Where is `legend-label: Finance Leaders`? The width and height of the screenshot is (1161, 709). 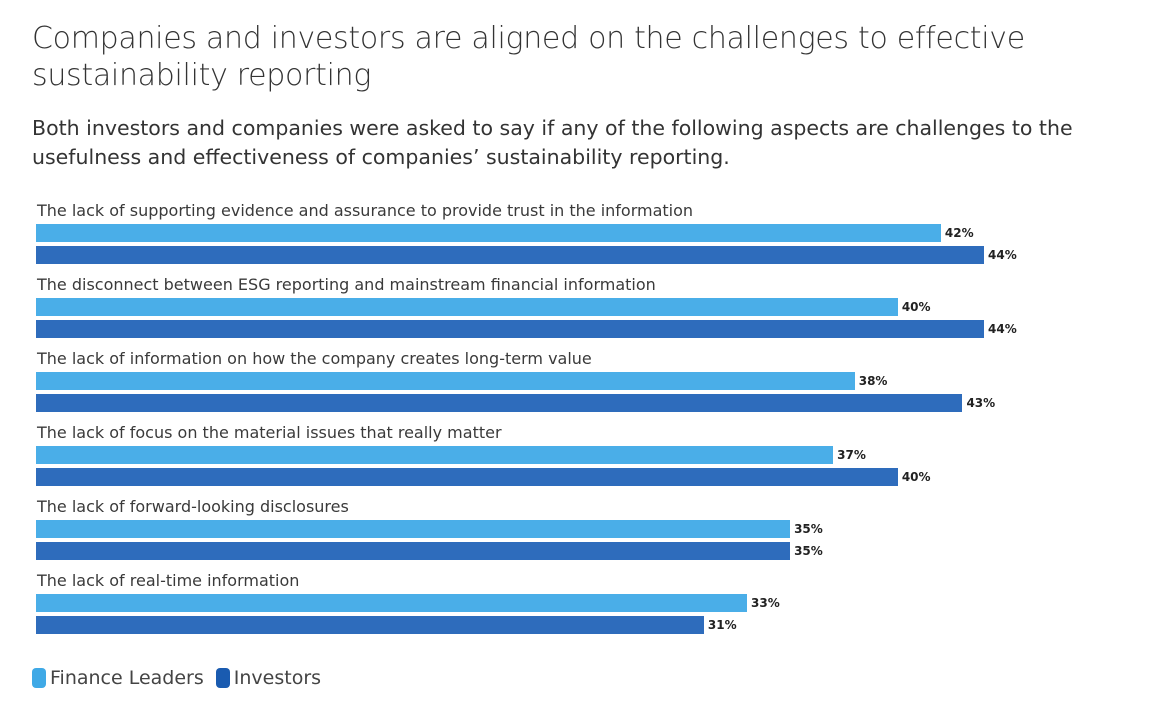 legend-label: Finance Leaders is located at coordinates (127, 678).